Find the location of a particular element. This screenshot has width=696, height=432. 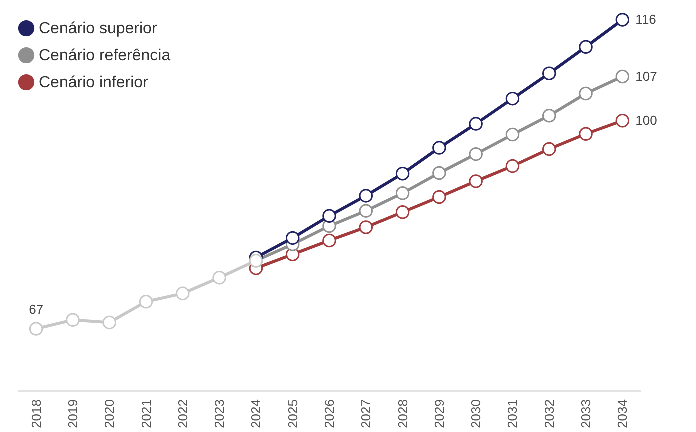

data-label: 100 is located at coordinates (647, 120).